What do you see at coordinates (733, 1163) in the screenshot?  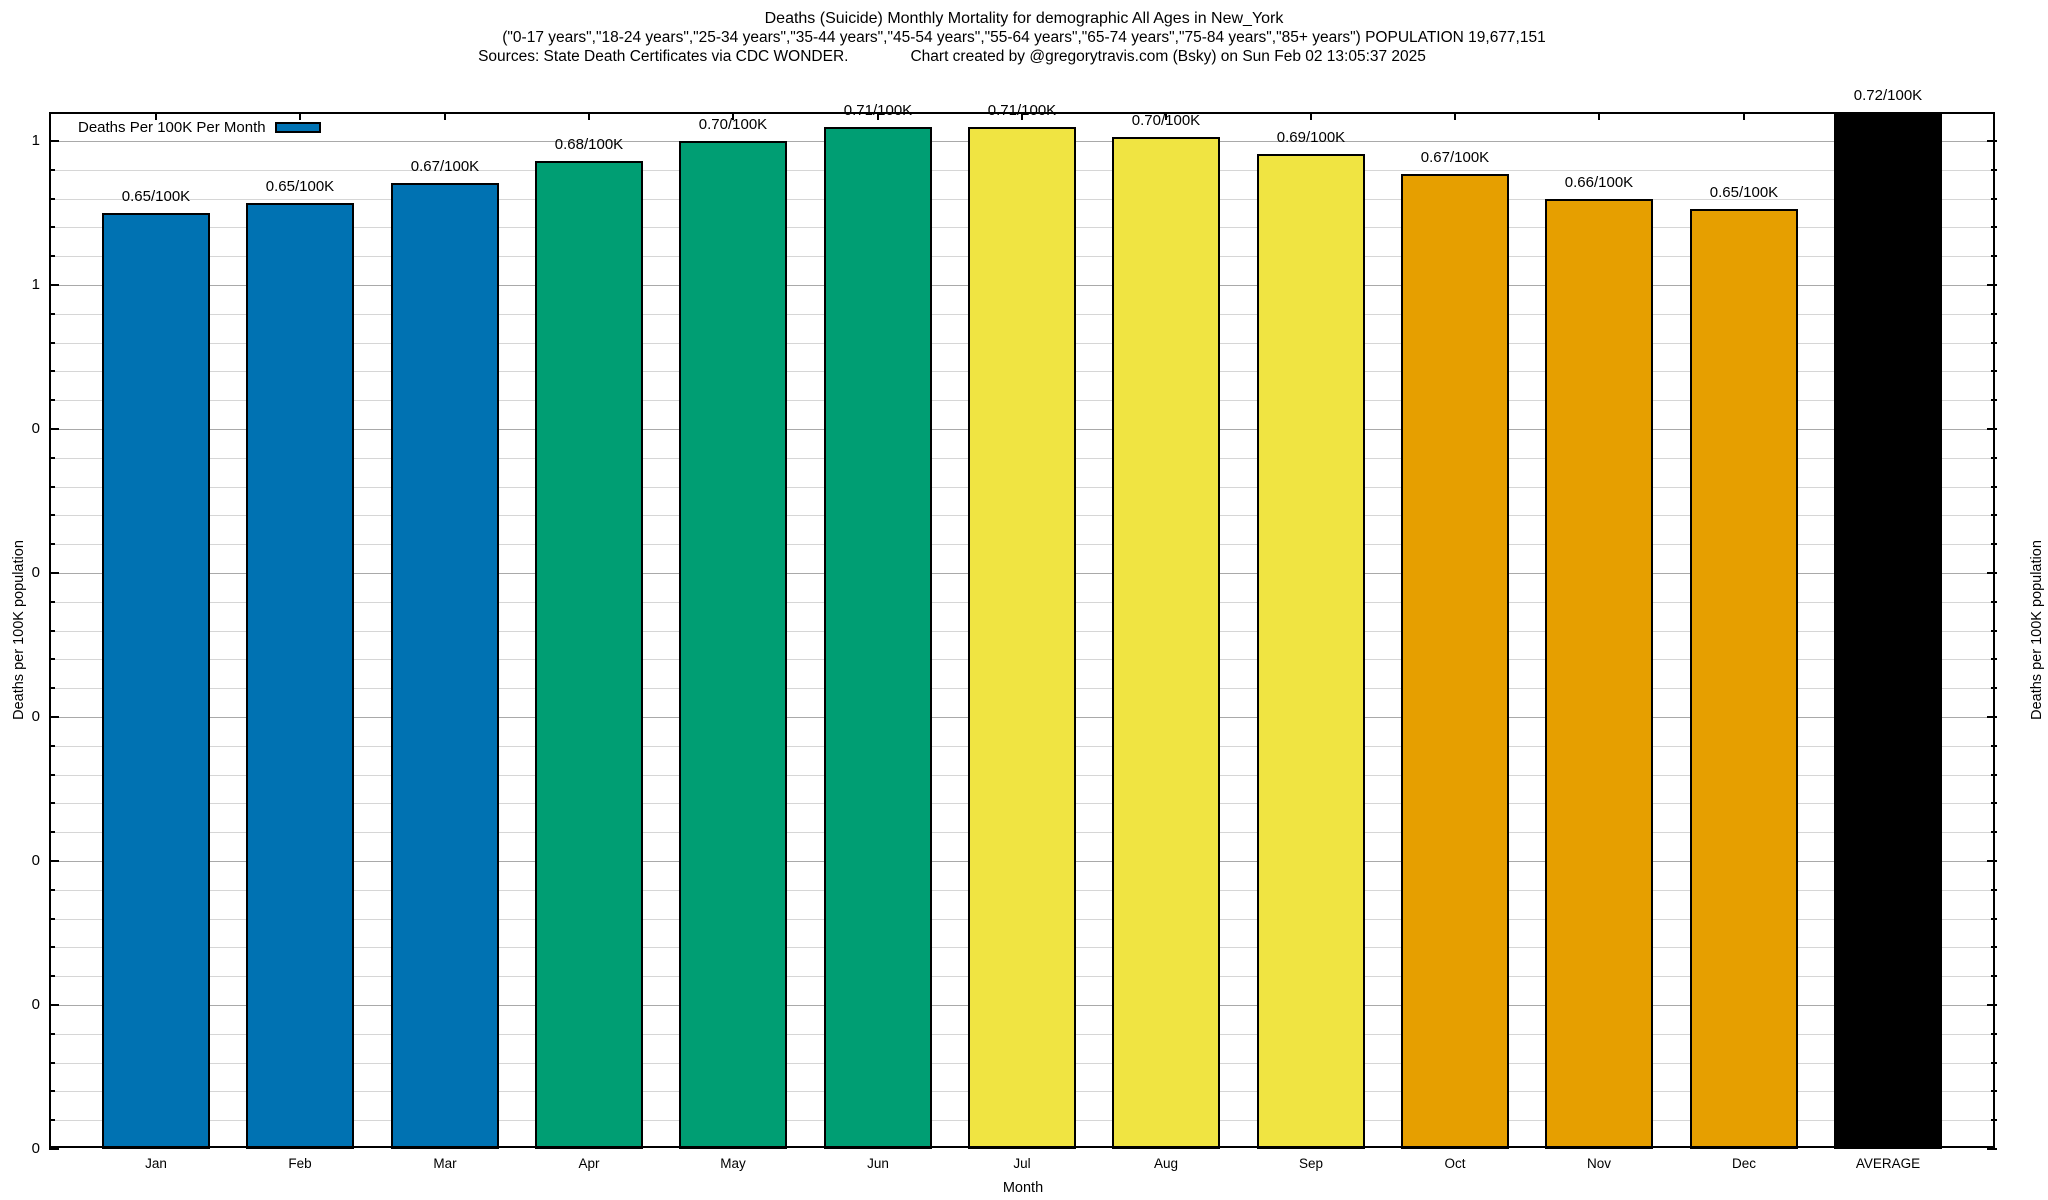 I see `x-category-label: May` at bounding box center [733, 1163].